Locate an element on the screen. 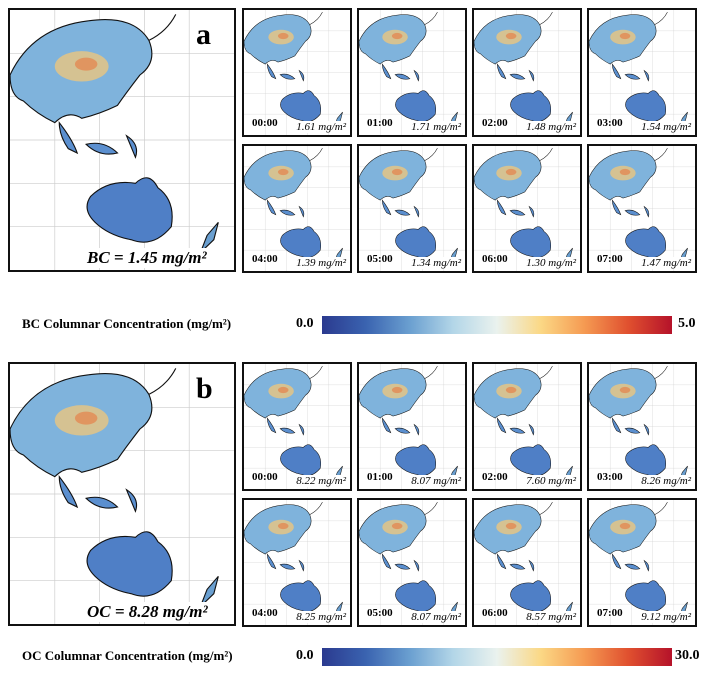 This screenshot has width=714, height=680. hourly-mean: 7.60 mg/m² is located at coordinates (549, 481).